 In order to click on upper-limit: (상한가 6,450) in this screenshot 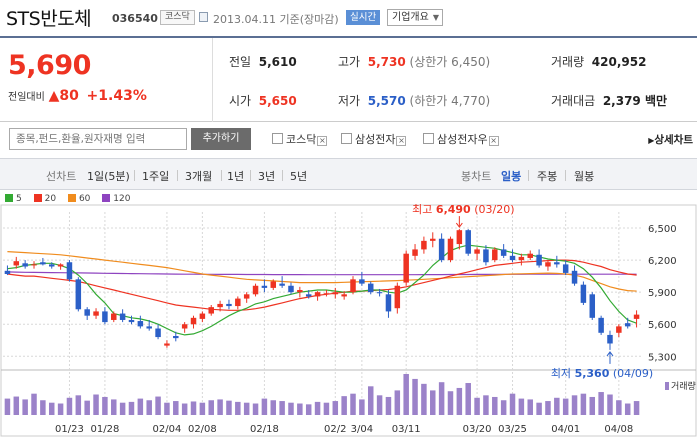, I will do `click(450, 62)`.